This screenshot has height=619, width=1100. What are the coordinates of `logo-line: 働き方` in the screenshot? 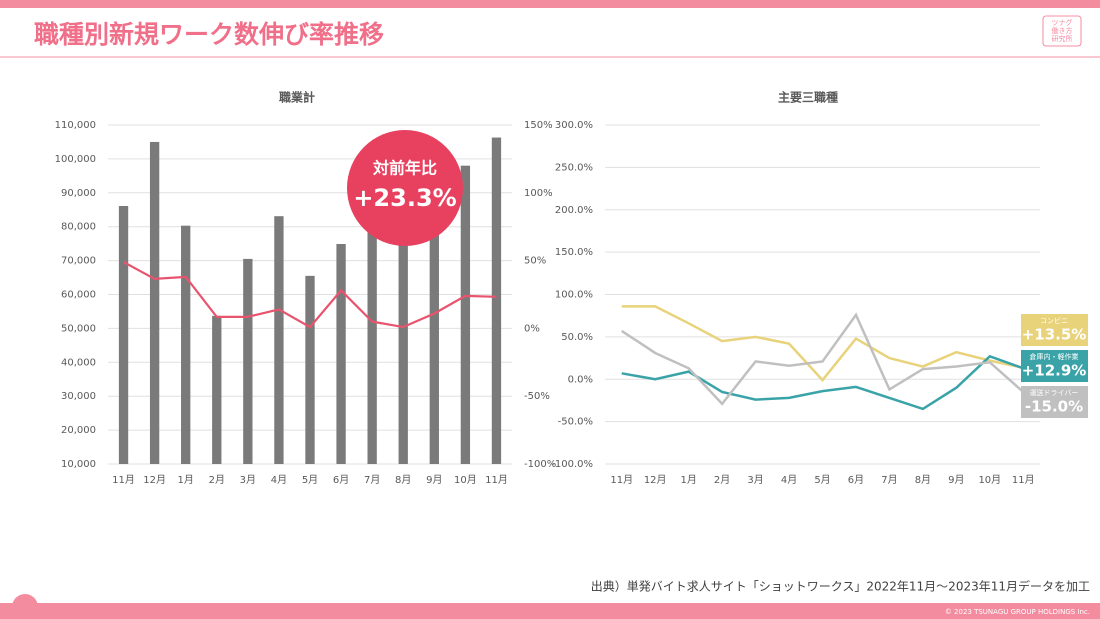 It's located at (1062, 30).